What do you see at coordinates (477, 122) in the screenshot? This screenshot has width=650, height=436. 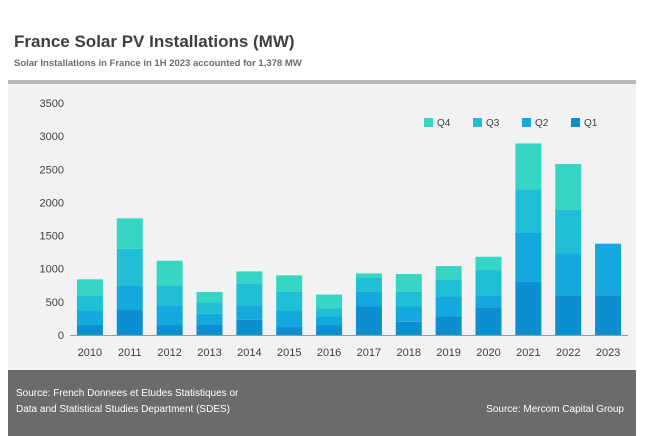 I see `legend-swatch-q3` at bounding box center [477, 122].